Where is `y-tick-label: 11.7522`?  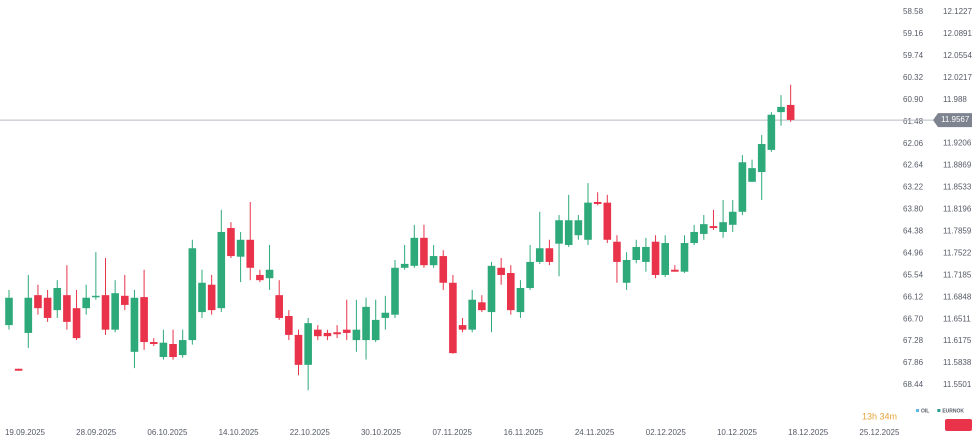
y-tick-label: 11.7522 is located at coordinates (957, 252).